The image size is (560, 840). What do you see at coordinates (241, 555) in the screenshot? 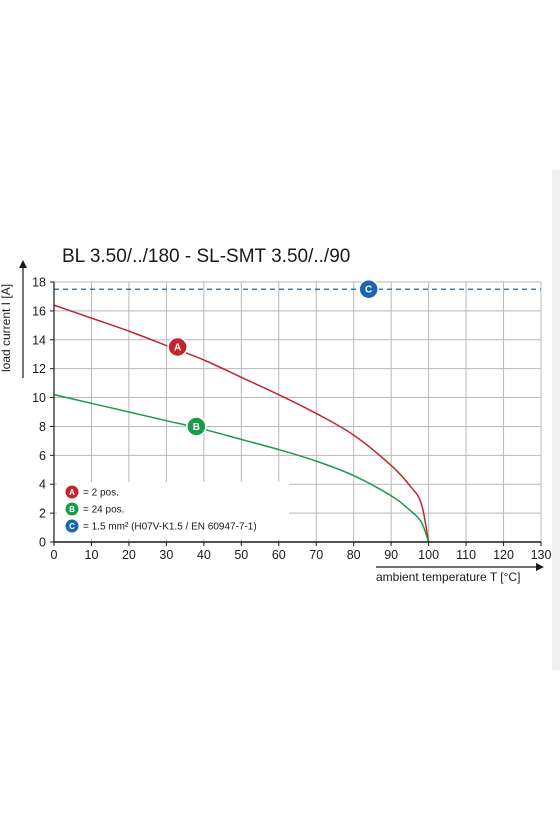
I see `x-tick-label: 50` at bounding box center [241, 555].